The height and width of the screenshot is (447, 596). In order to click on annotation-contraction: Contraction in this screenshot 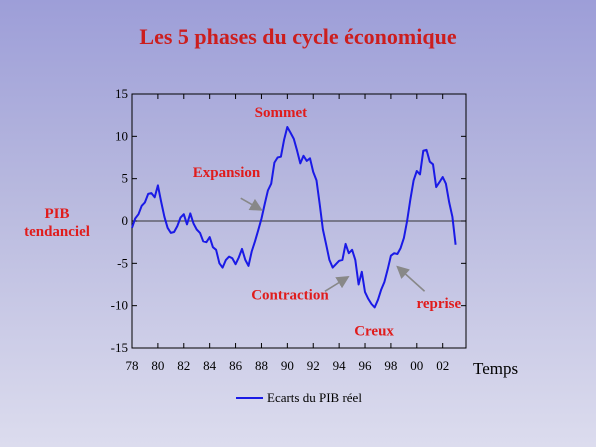, I will do `click(290, 296)`.